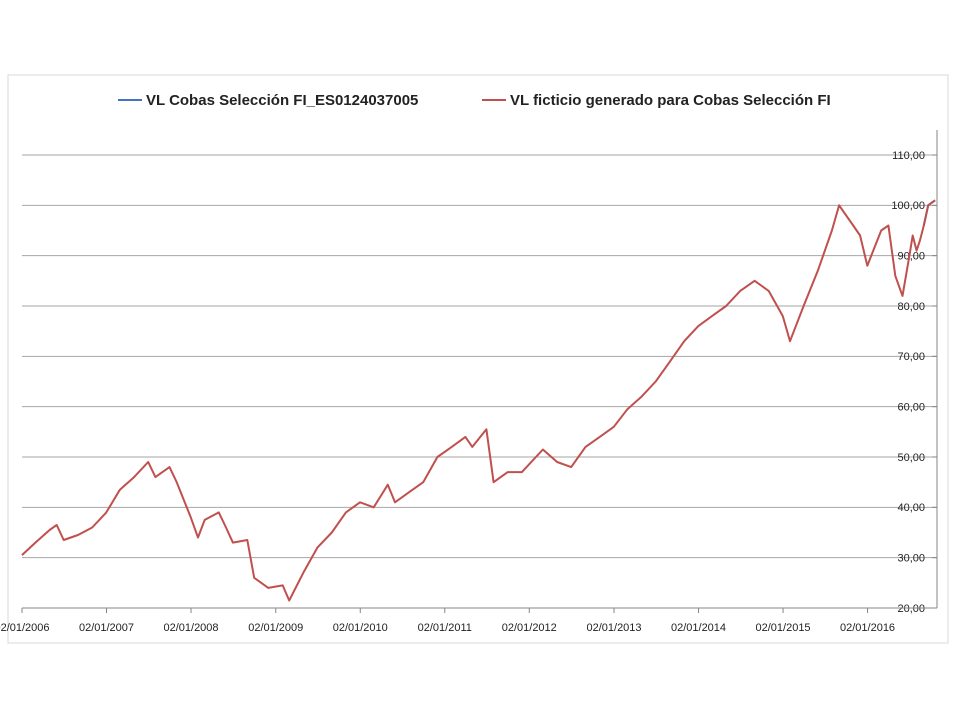 Image resolution: width=960 pixels, height=720 pixels. I want to click on legend-label: VL Cobas Selección FI_ES0124037005, so click(282, 100).